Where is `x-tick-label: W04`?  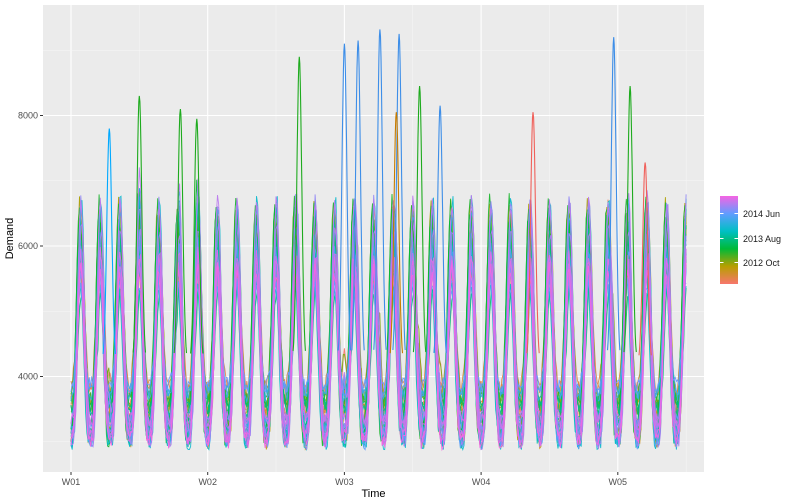 x-tick-label: W04 is located at coordinates (481, 482).